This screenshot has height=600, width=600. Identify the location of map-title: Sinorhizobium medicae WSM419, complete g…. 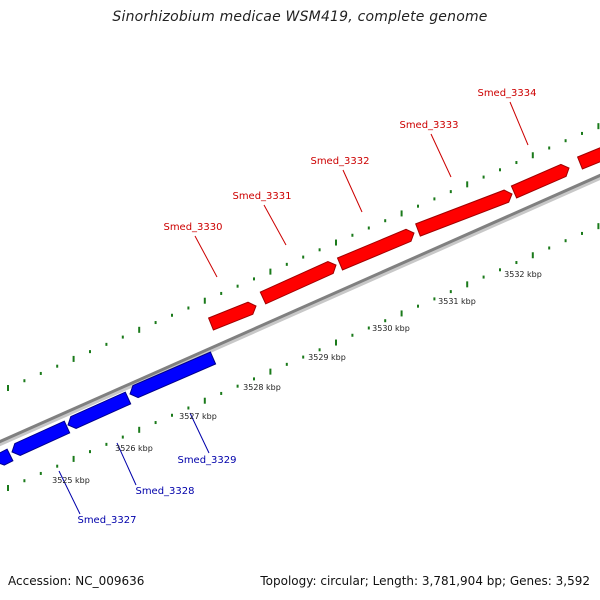
(300, 17).